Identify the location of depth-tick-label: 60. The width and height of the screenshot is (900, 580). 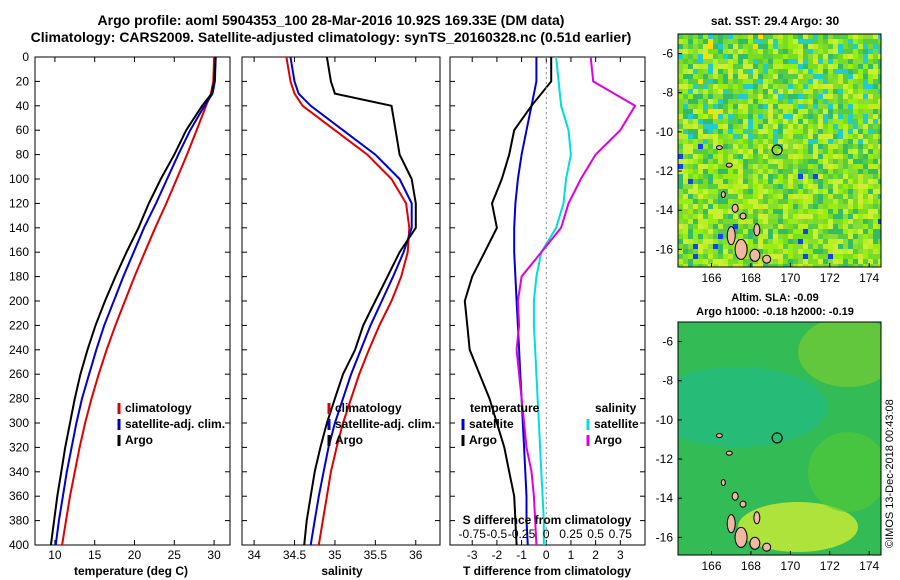
(23, 130).